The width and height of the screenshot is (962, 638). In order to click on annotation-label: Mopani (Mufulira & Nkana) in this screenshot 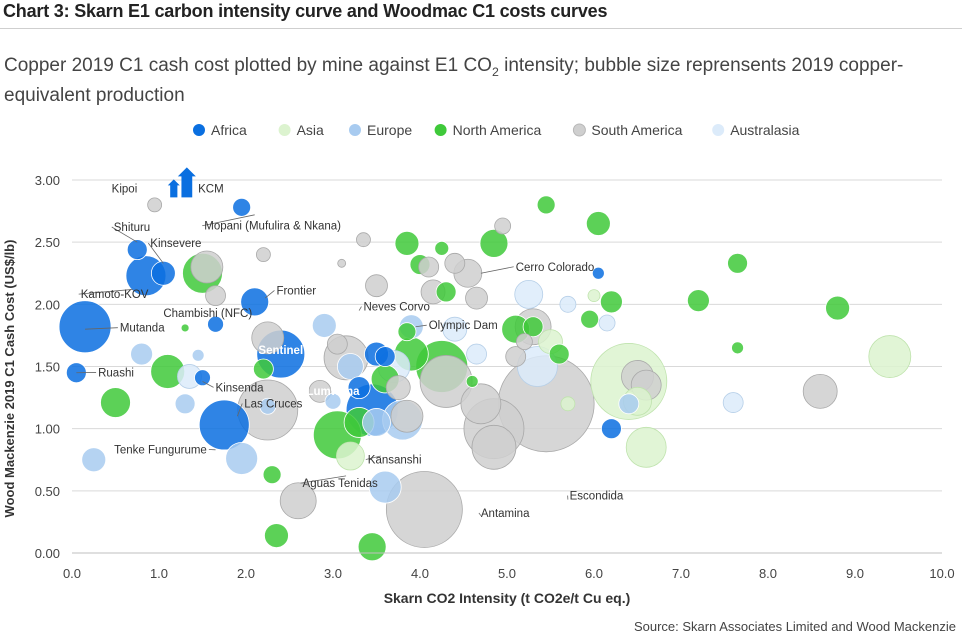, I will do `click(272, 227)`.